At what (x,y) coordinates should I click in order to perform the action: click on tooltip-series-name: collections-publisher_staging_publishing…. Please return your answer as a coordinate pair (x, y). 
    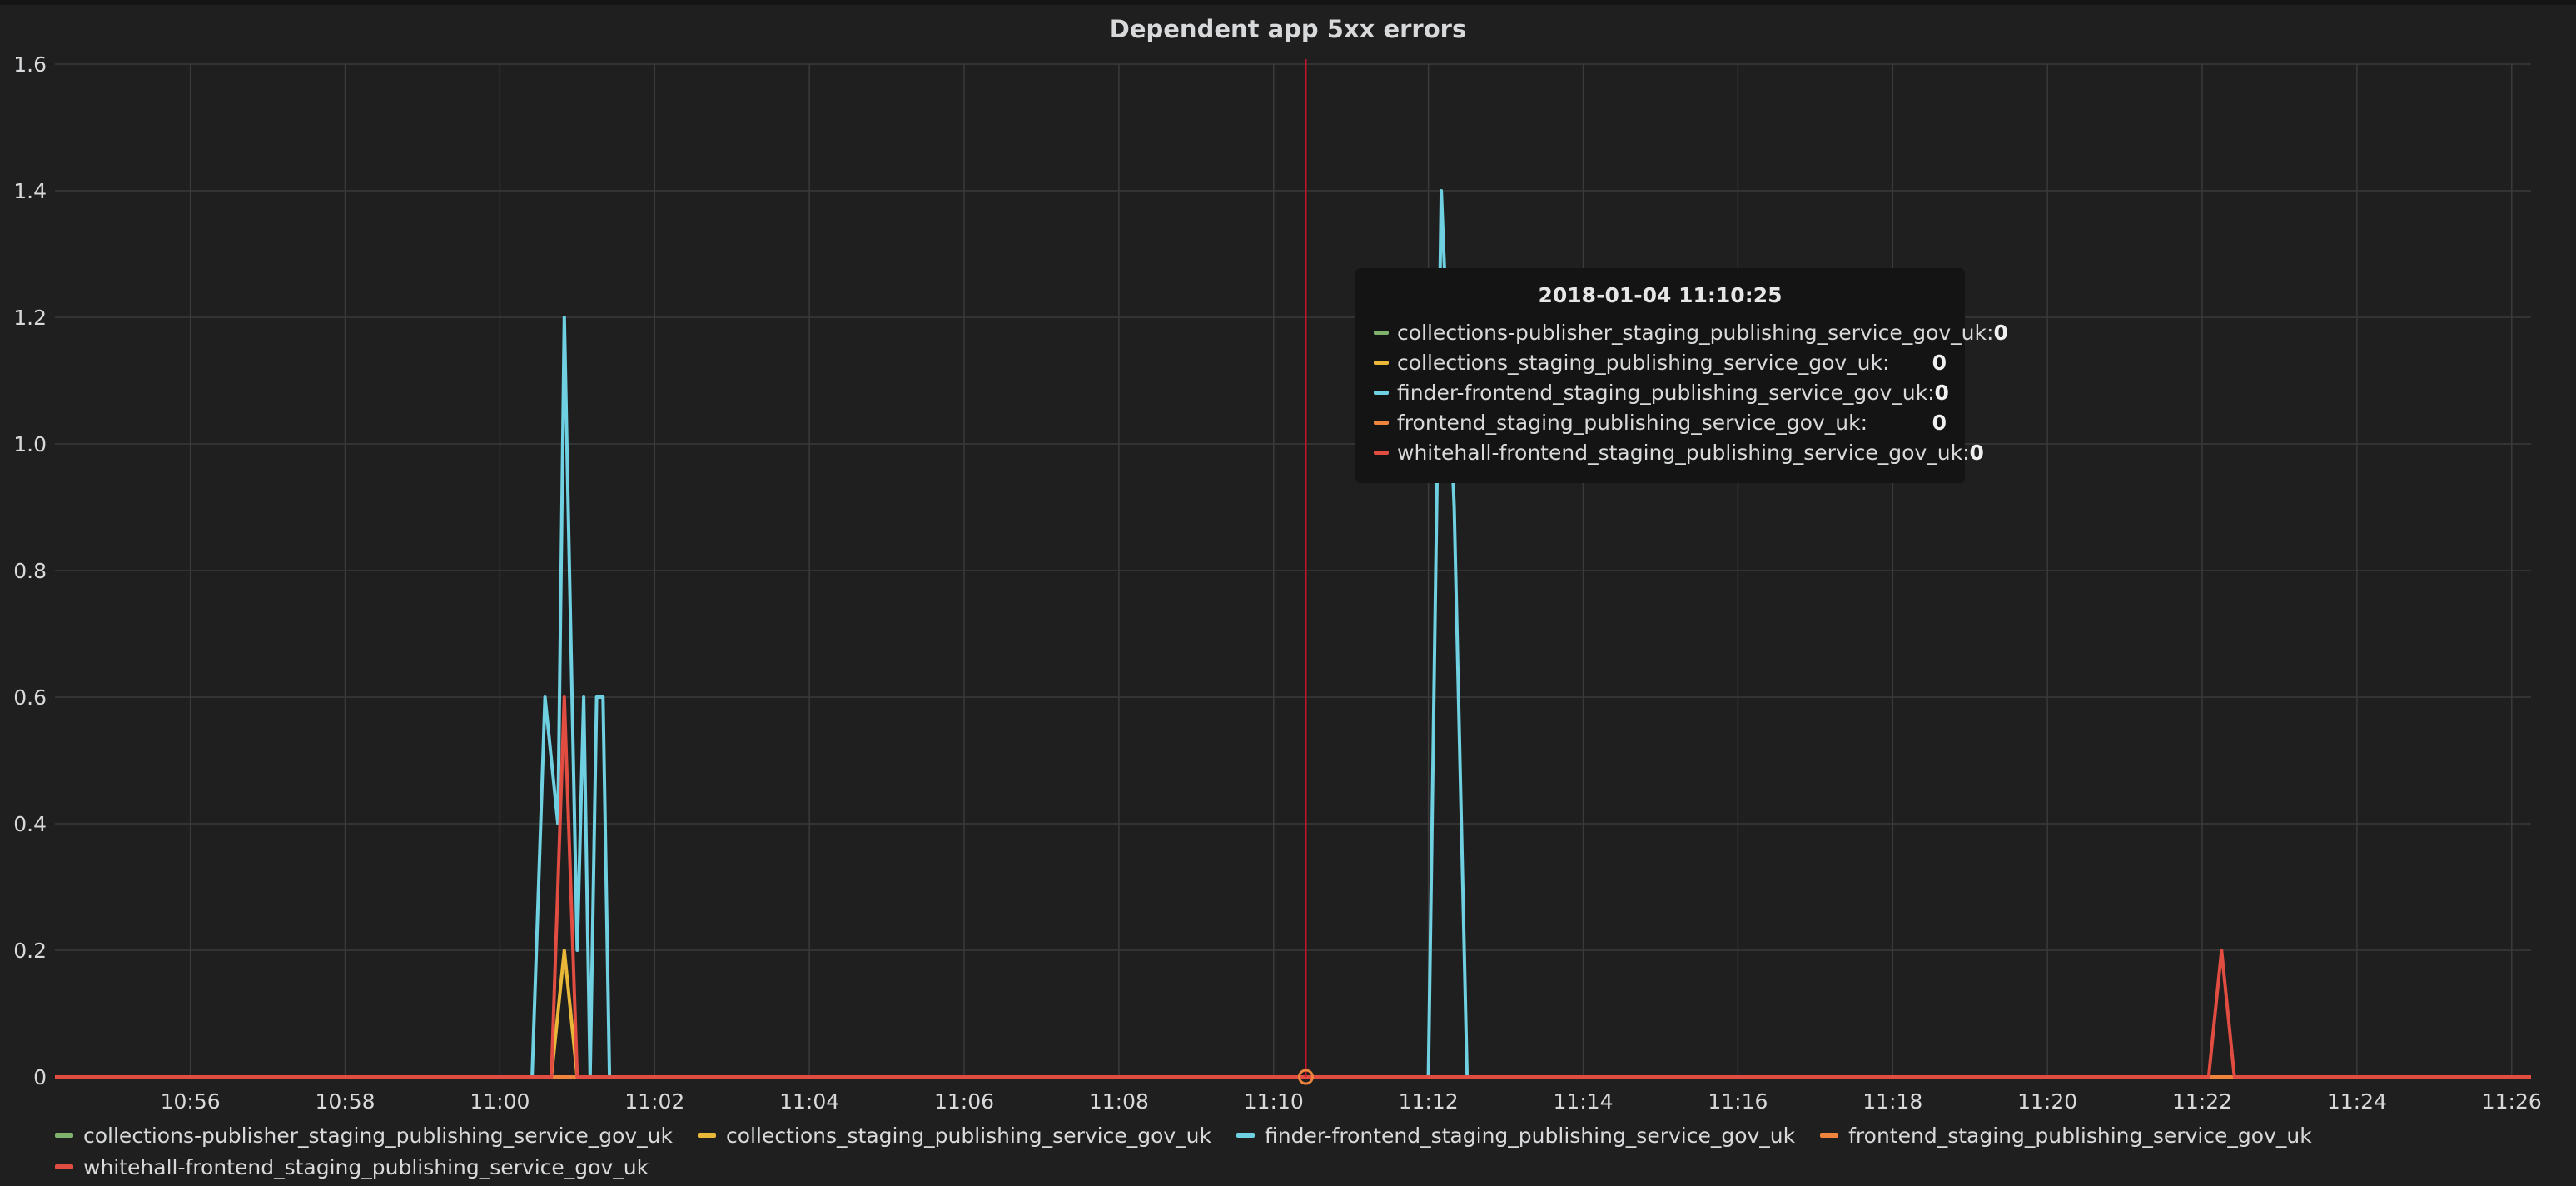
    Looking at the image, I should click on (1695, 332).